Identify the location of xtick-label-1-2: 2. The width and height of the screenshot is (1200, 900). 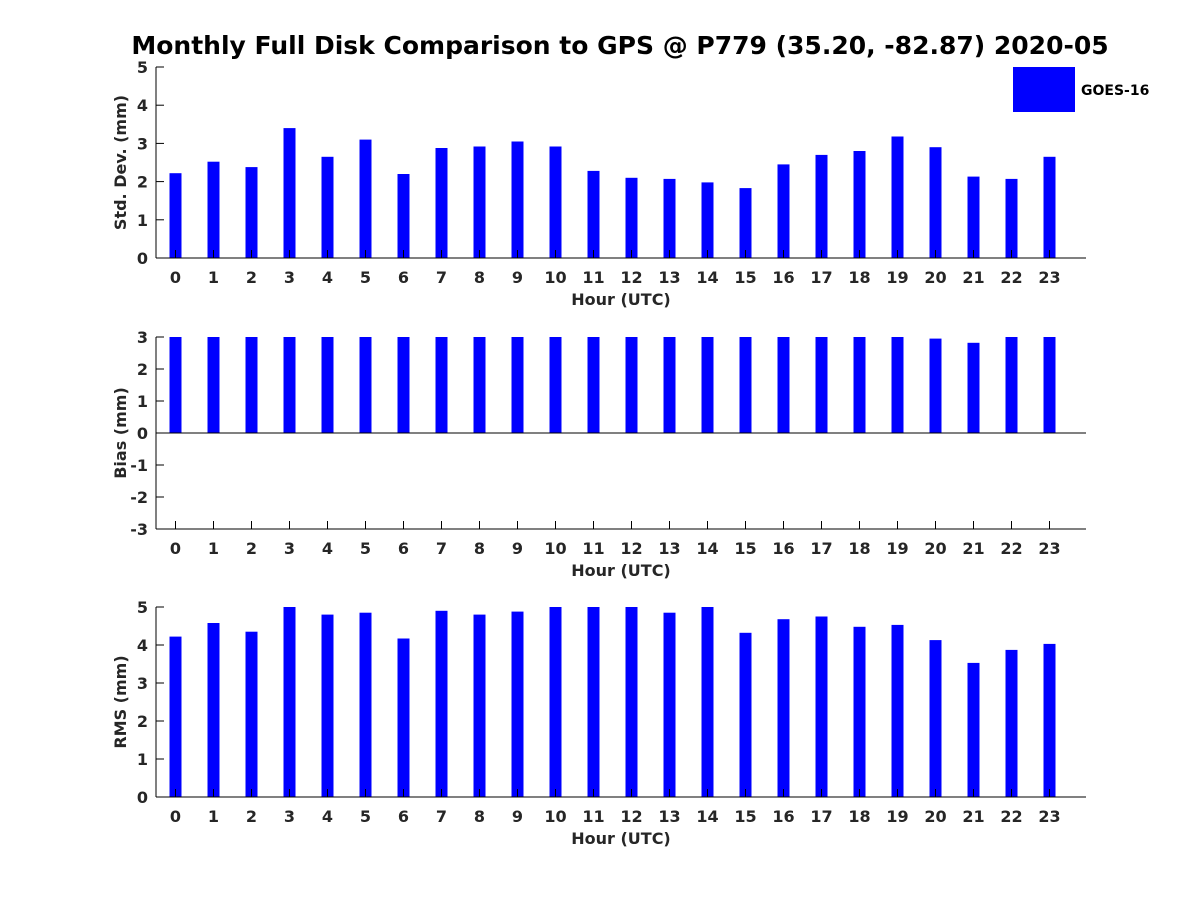
(251, 548).